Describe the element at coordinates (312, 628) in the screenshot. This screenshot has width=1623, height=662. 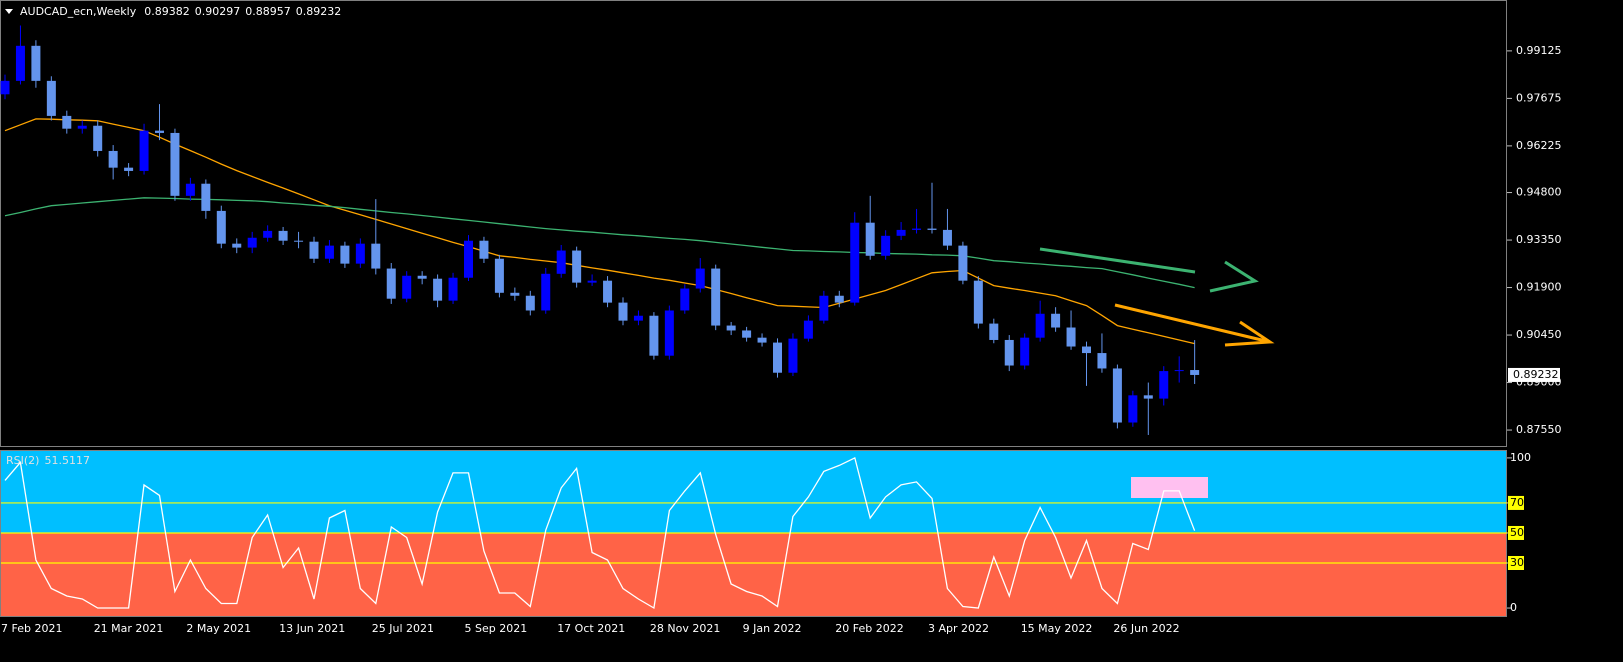
I see `x-tick-label: 13 Jun 2021` at that location.